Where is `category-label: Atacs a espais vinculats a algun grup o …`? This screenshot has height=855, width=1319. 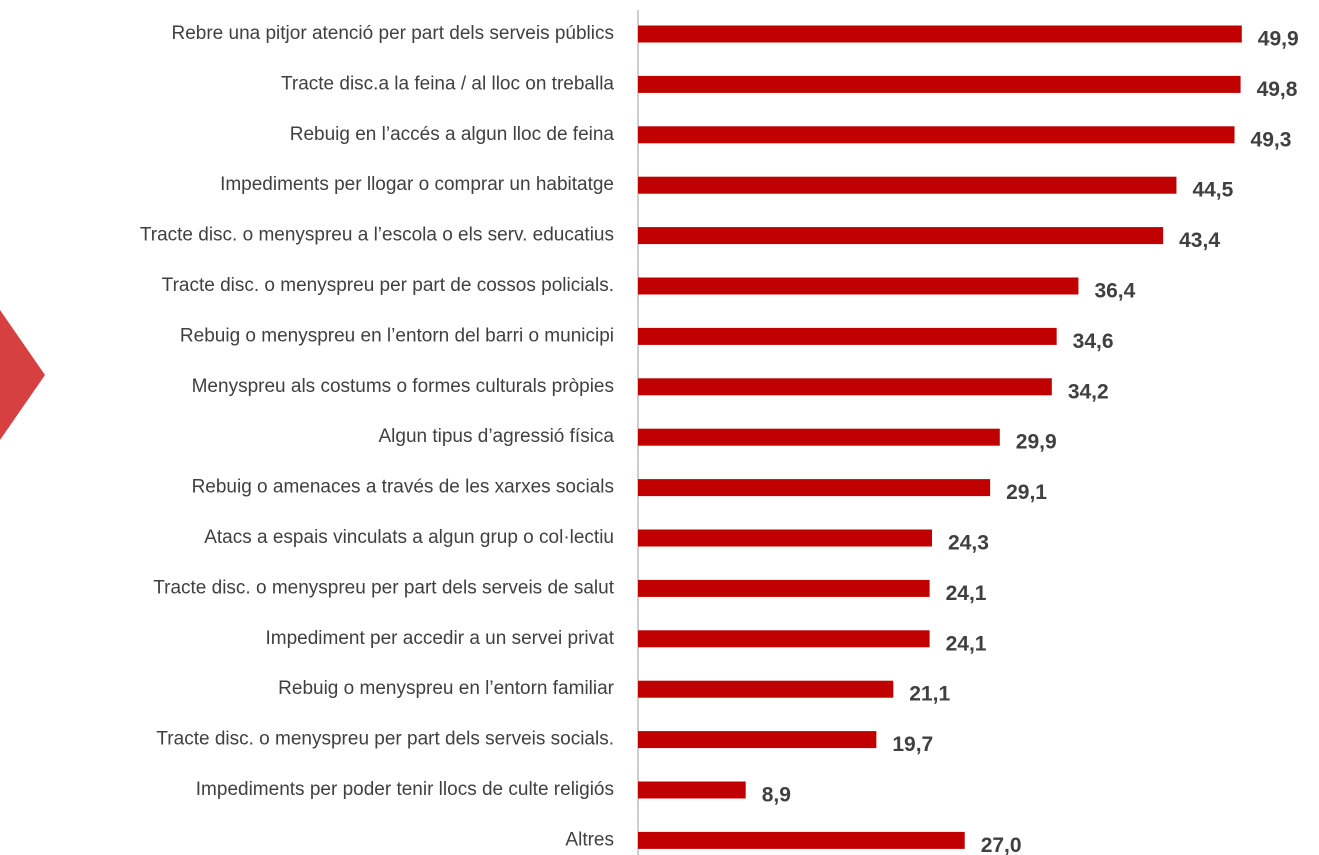
category-label: Atacs a espais vinculats a algun grup o … is located at coordinates (409, 537).